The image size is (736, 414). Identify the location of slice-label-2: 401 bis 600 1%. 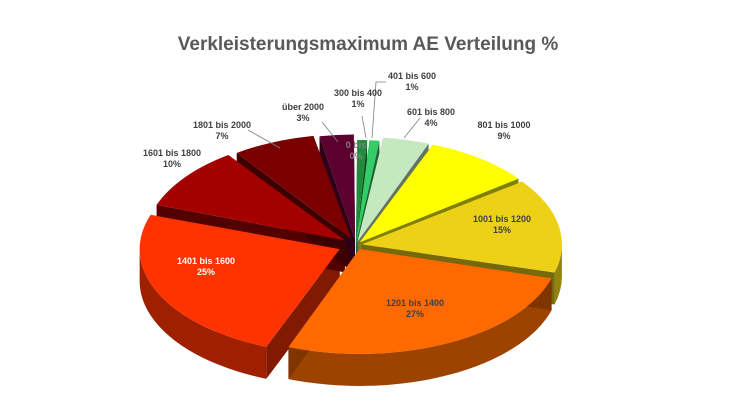
(412, 81).